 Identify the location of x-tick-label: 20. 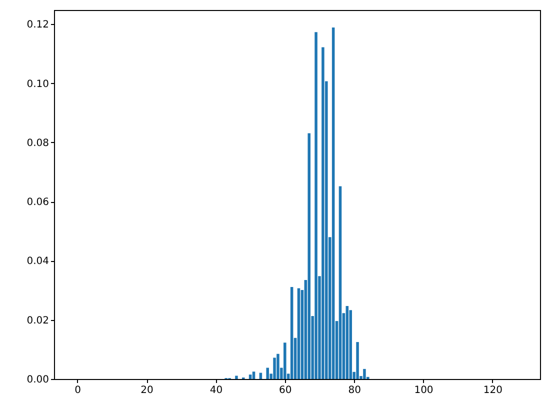
(147, 390).